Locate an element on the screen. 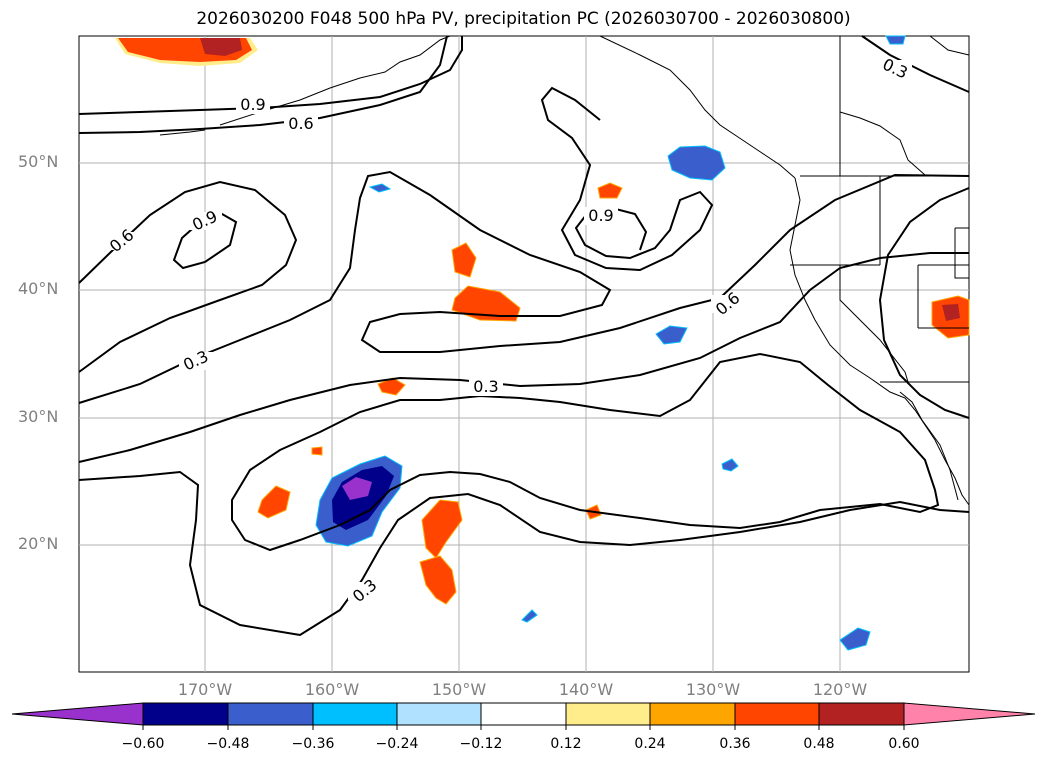 This screenshot has height=765, width=1047. colorbar-tick-label: 0.60 is located at coordinates (904, 744).